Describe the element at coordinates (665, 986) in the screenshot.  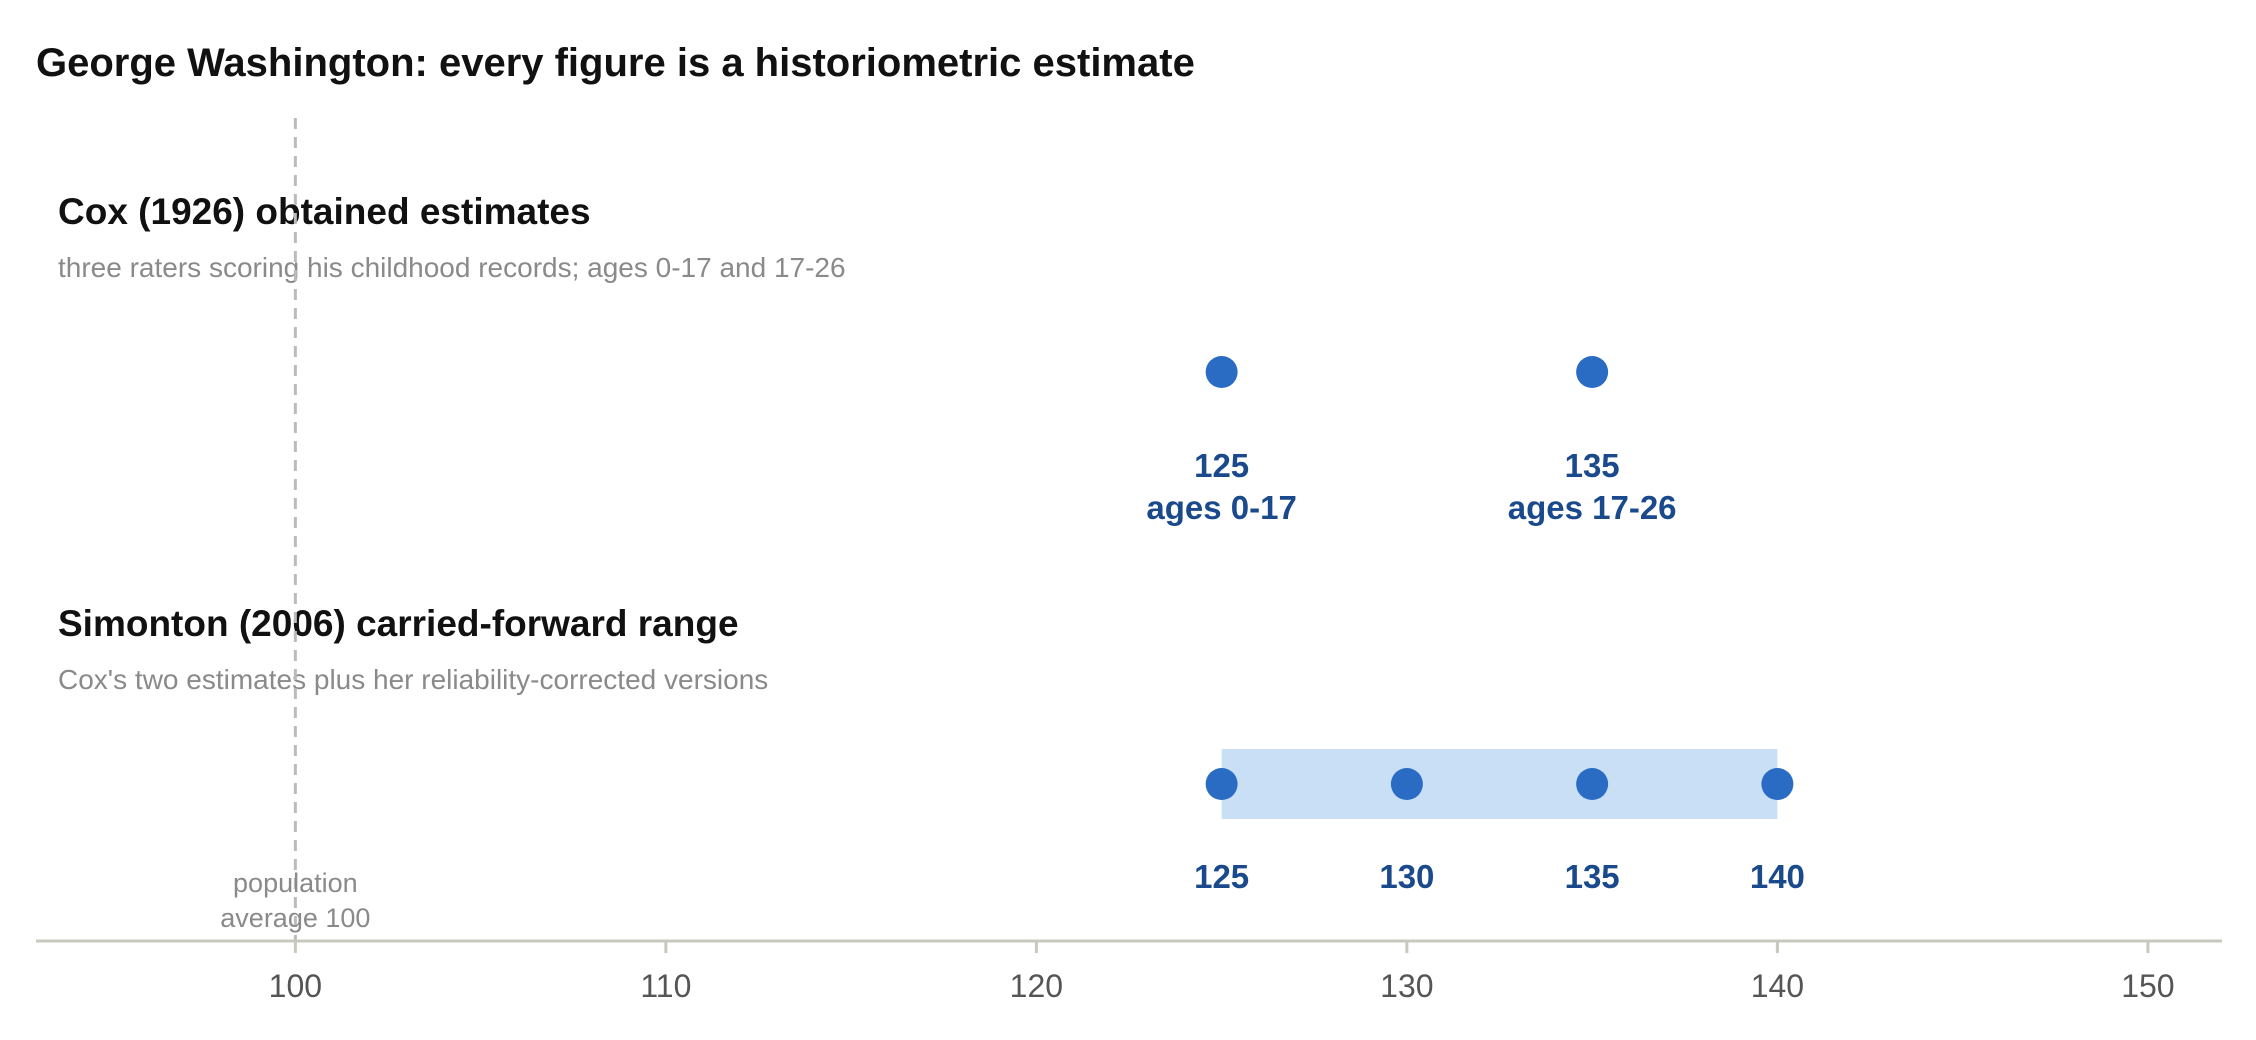
I see `x-tick-label: 110` at that location.